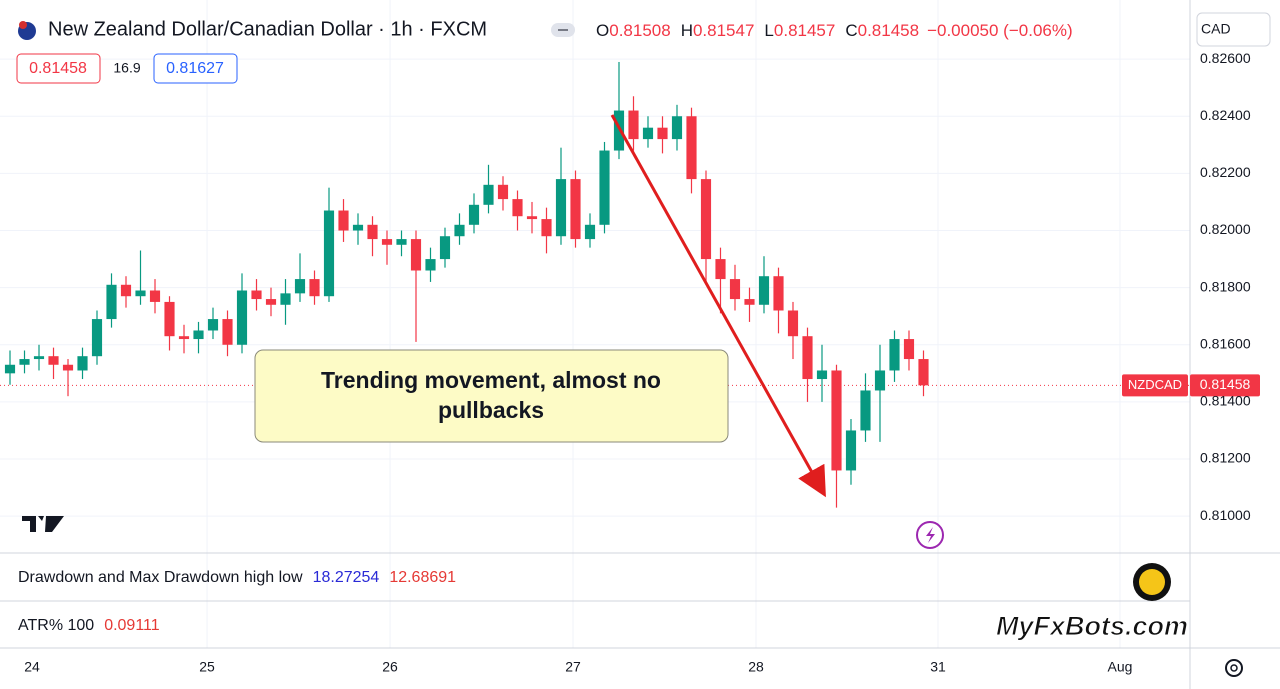 Image resolution: width=1280 pixels, height=689 pixels. Describe the element at coordinates (23, 25) in the screenshot. I see `flag-icon` at that location.